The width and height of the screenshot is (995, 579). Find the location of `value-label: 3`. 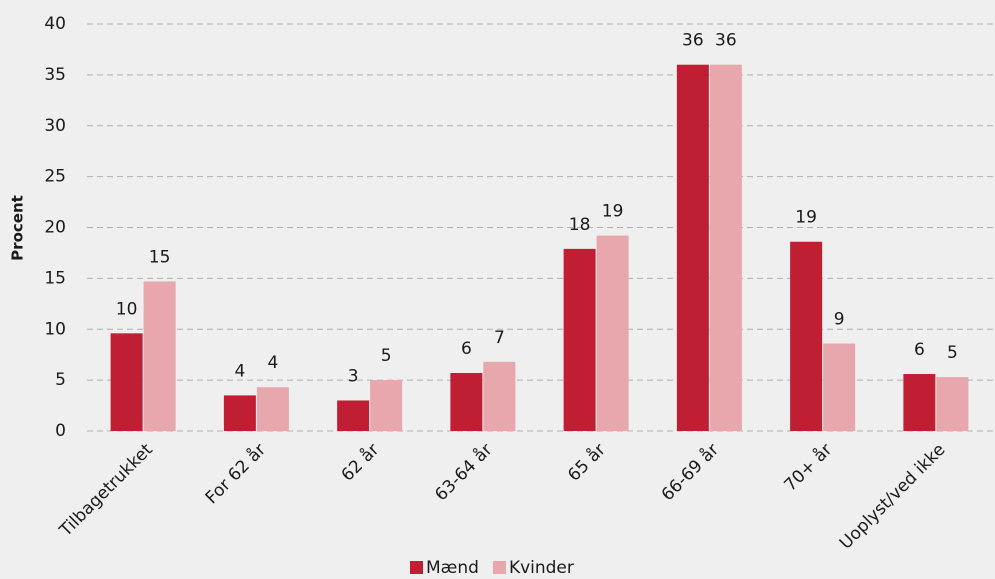

value-label: 3 is located at coordinates (353, 376).